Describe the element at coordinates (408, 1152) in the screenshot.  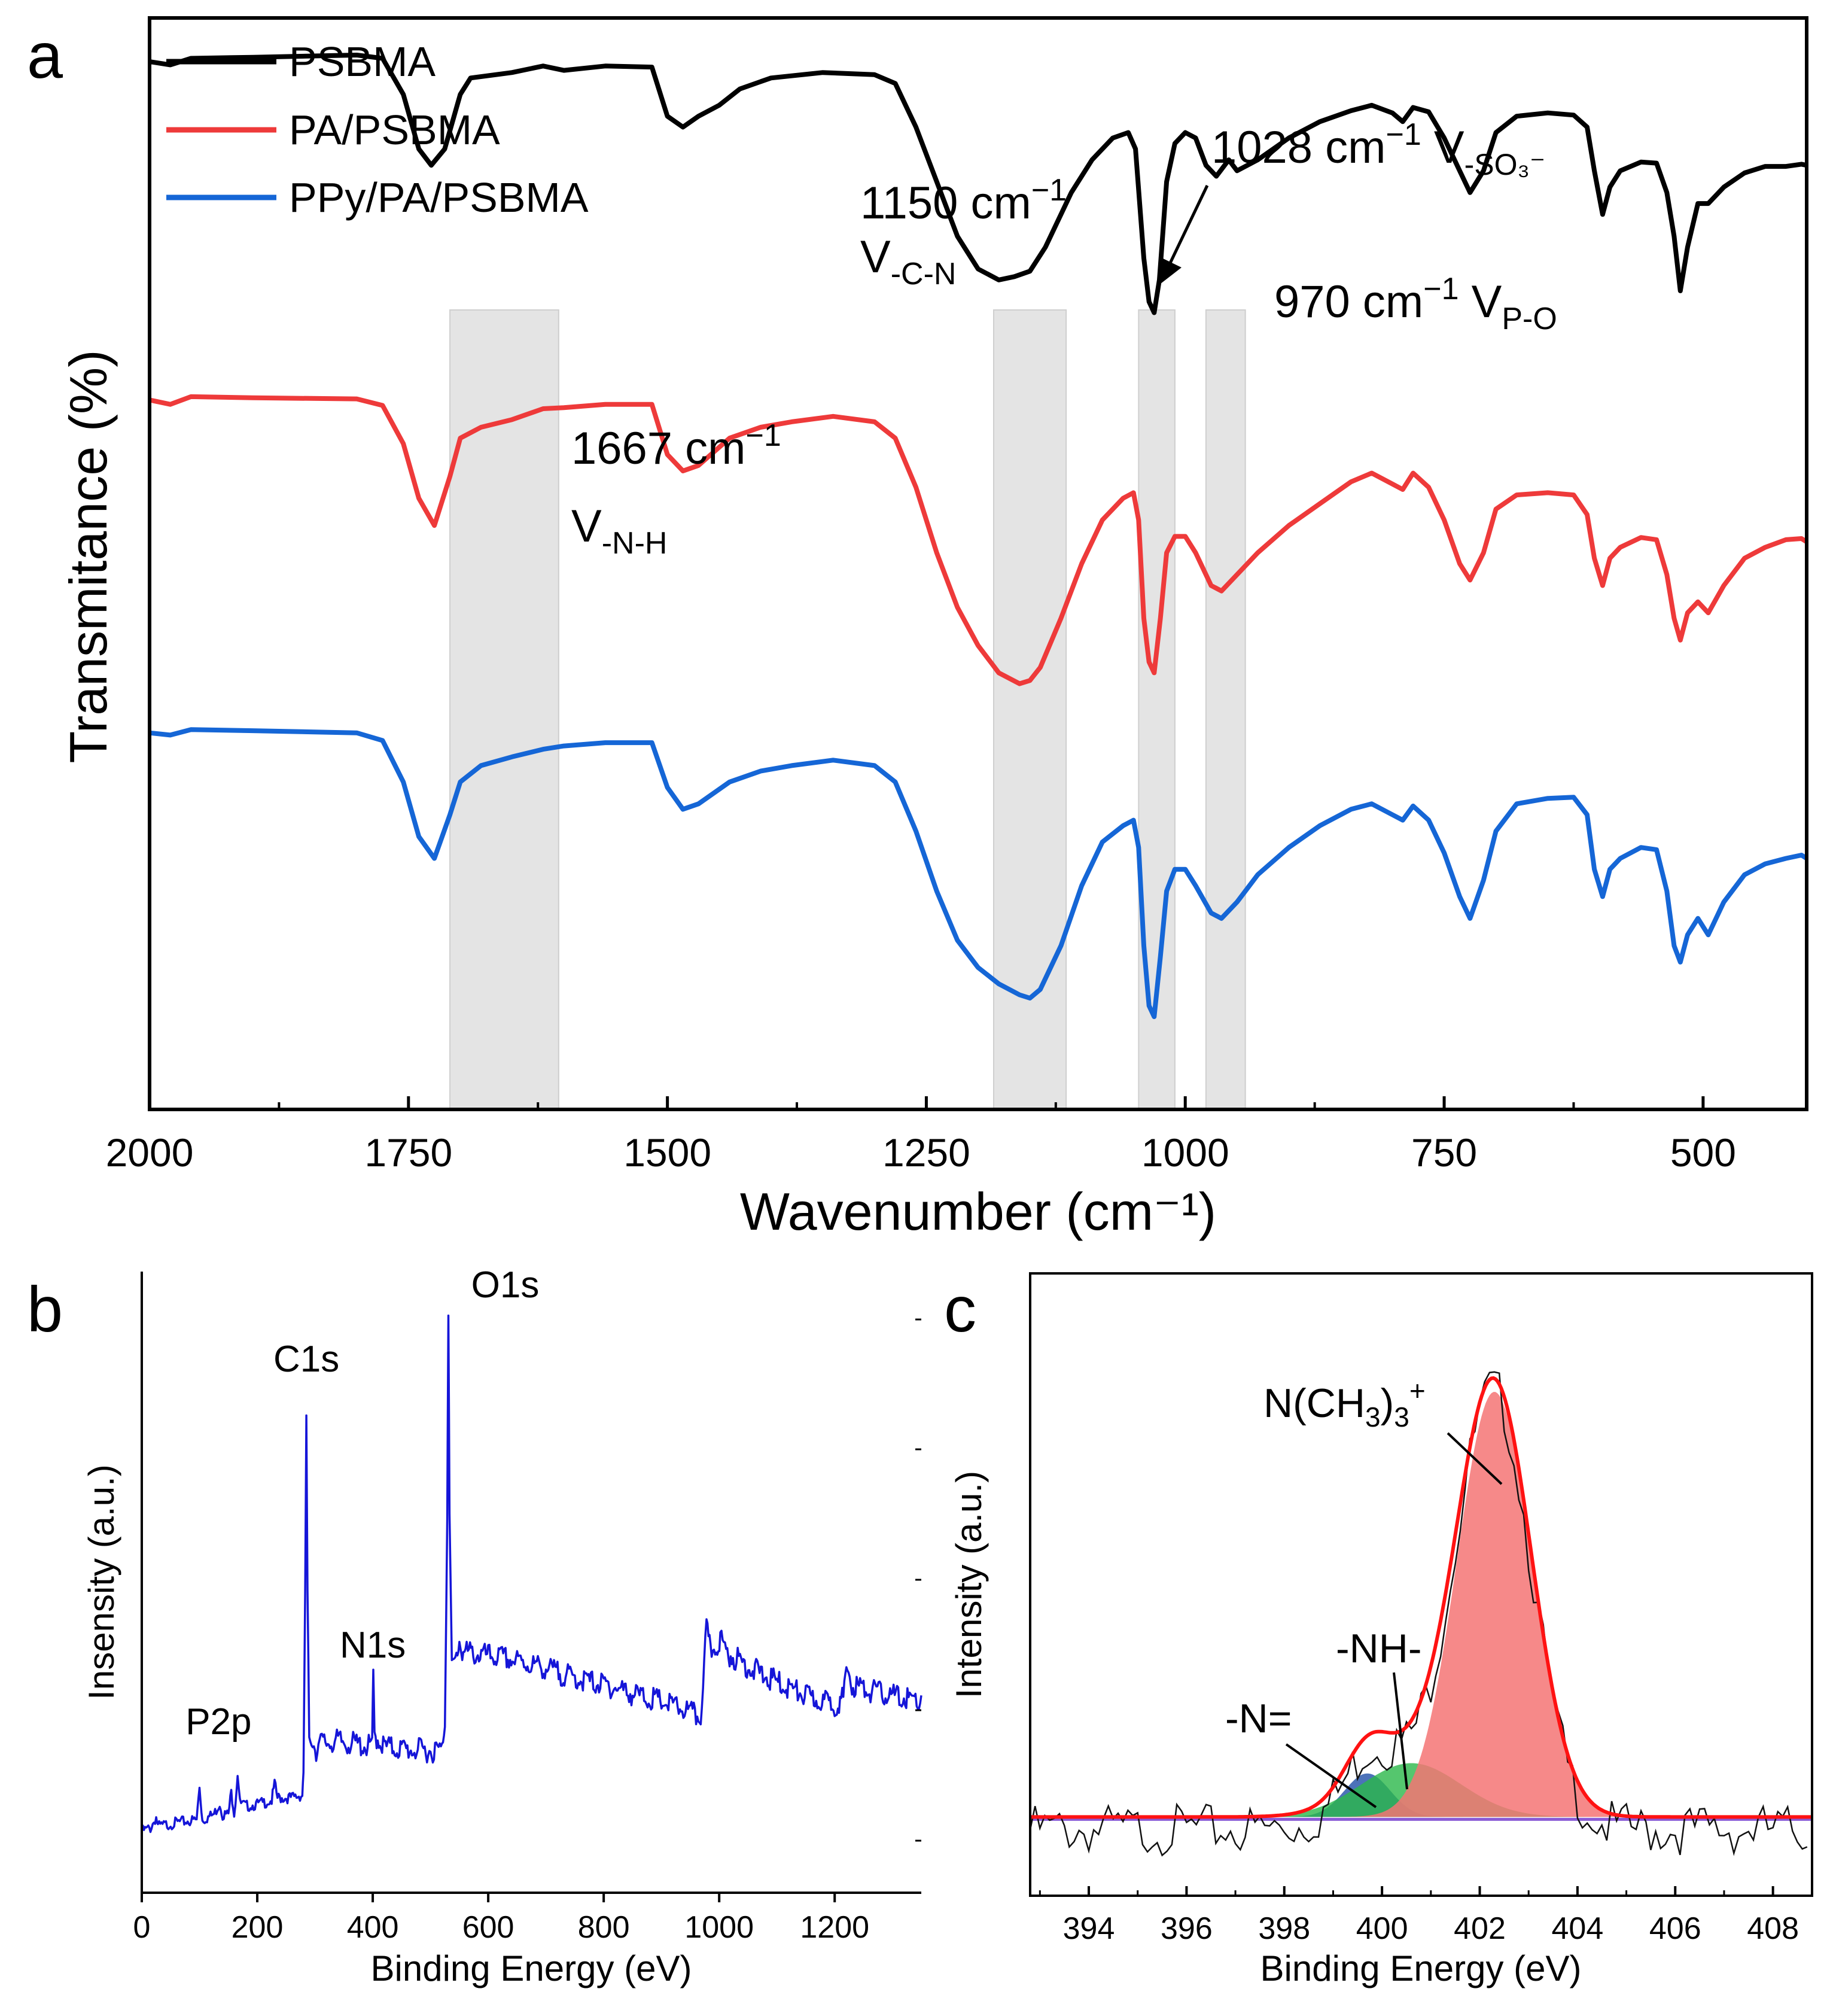
I see `ftir-x-tick-label-1750: 1750` at that location.